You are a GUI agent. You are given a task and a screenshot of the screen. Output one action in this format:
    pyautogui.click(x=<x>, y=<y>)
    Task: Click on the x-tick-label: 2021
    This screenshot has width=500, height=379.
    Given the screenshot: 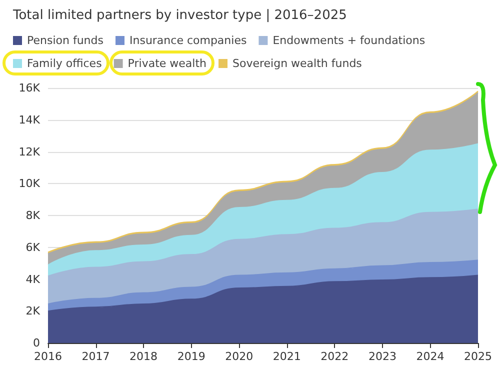 What is the action you would take?
    pyautogui.click(x=286, y=356)
    